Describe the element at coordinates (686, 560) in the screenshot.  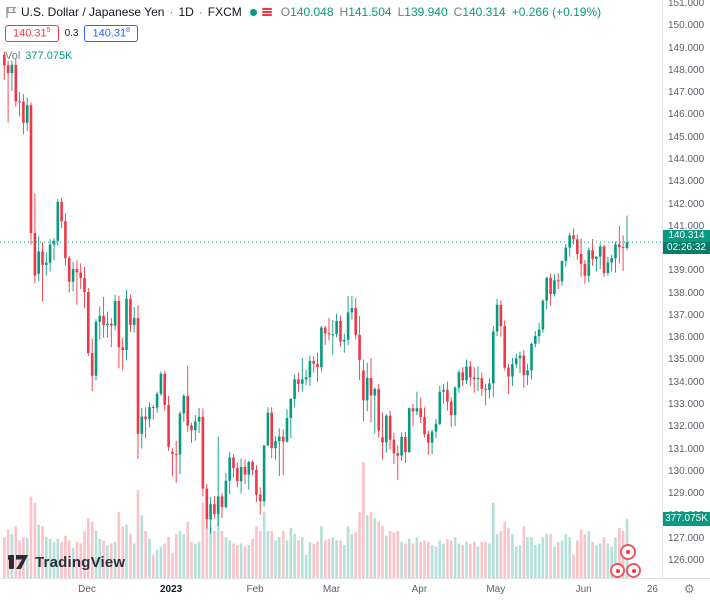
I see `price-axis-label: 126.000` at that location.